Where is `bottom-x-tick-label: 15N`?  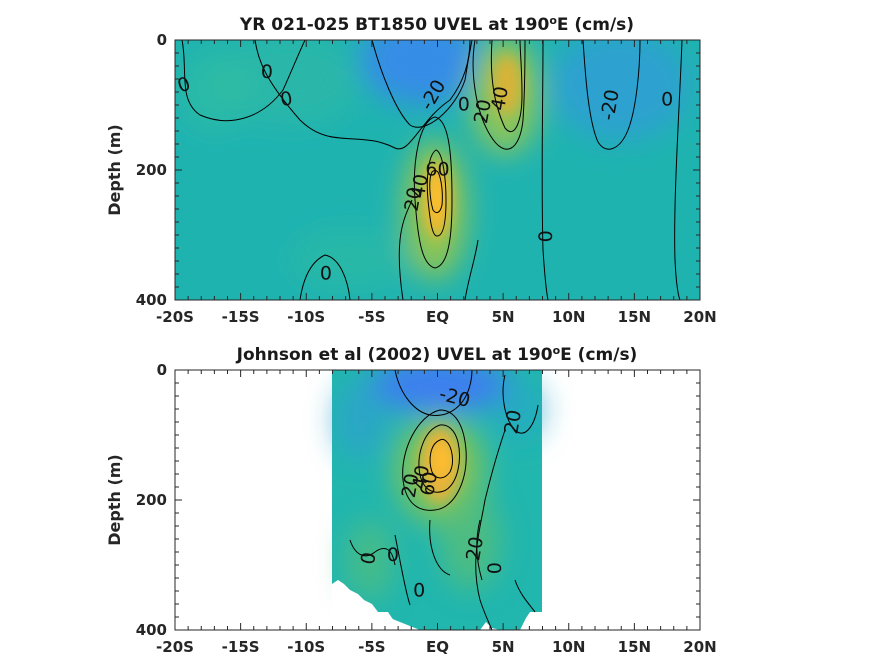 bottom-x-tick-label: 15N is located at coordinates (634, 647).